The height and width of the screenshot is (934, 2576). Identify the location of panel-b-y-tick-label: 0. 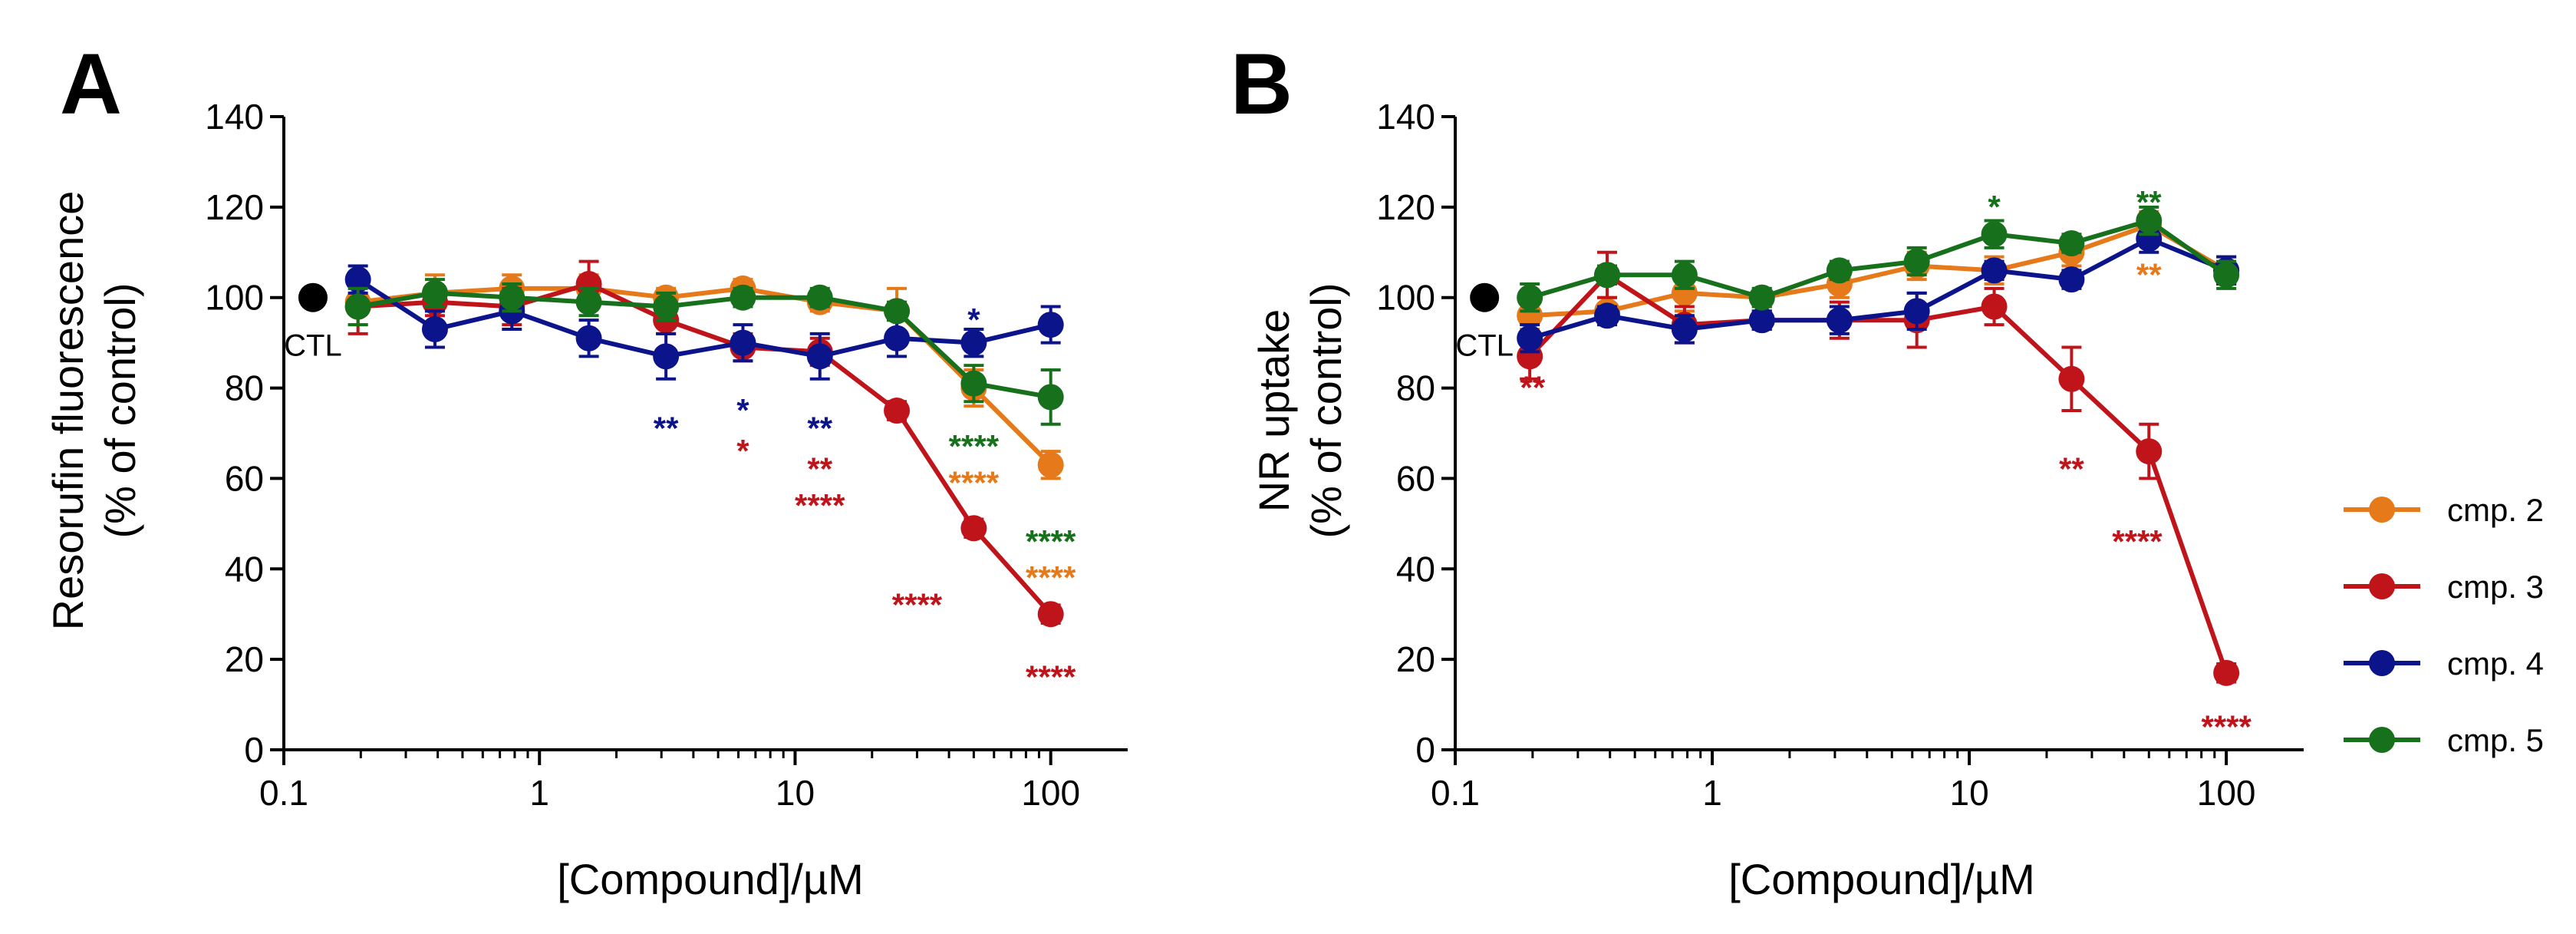
(1425, 750).